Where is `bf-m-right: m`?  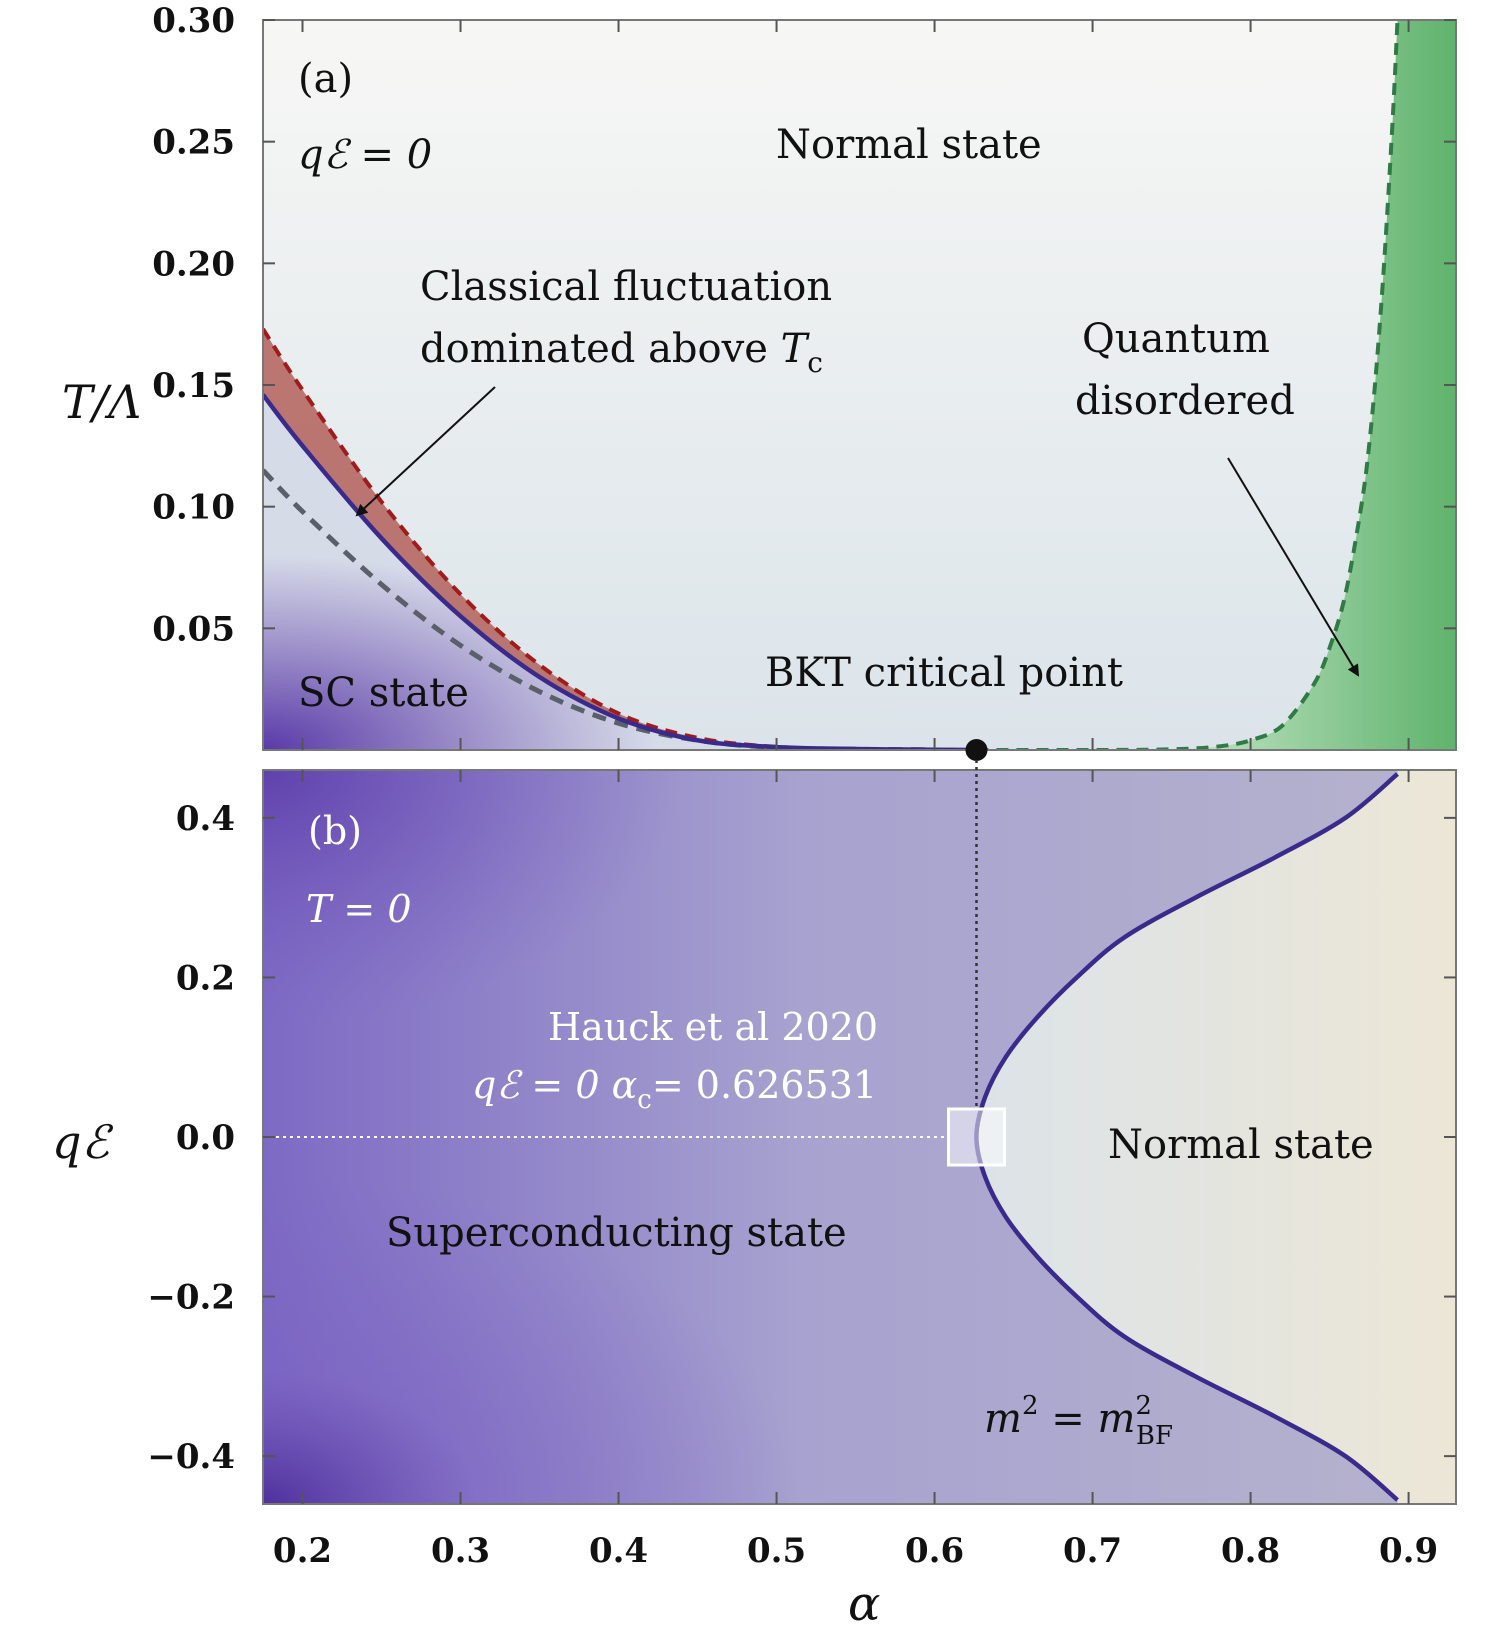
bf-m-right: m is located at coordinates (1116, 1419).